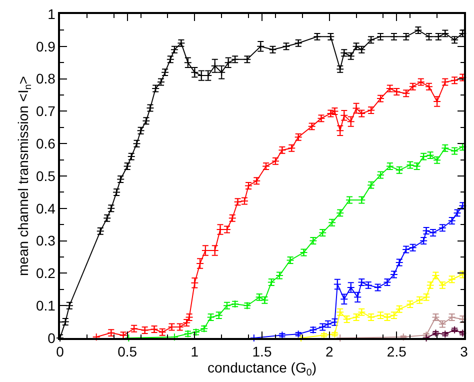 The height and width of the screenshot is (382, 474). What do you see at coordinates (262, 369) in the screenshot?
I see `x-axis-title: conductance (G$_{0}$)` at bounding box center [262, 369].